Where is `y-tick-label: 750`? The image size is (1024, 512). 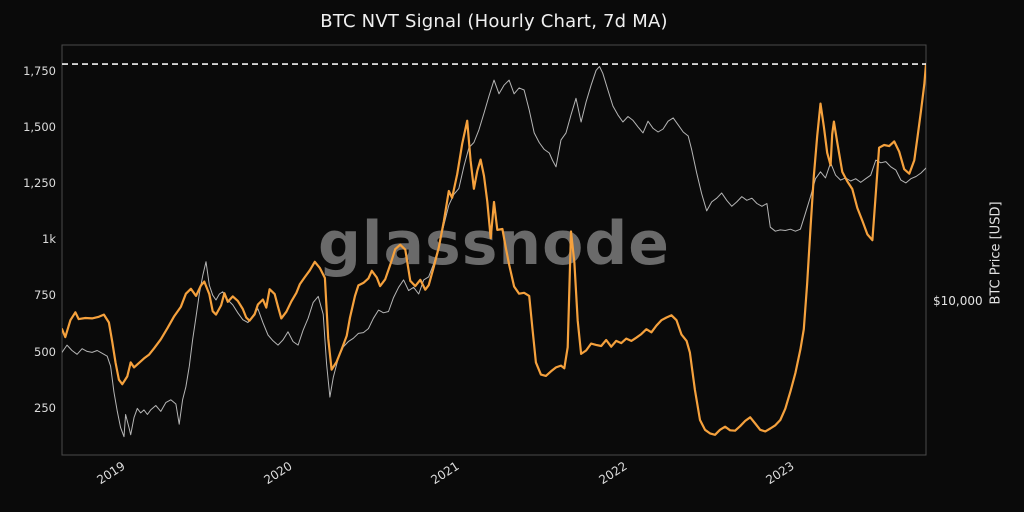
y-tick-label: 750 is located at coordinates (45, 295).